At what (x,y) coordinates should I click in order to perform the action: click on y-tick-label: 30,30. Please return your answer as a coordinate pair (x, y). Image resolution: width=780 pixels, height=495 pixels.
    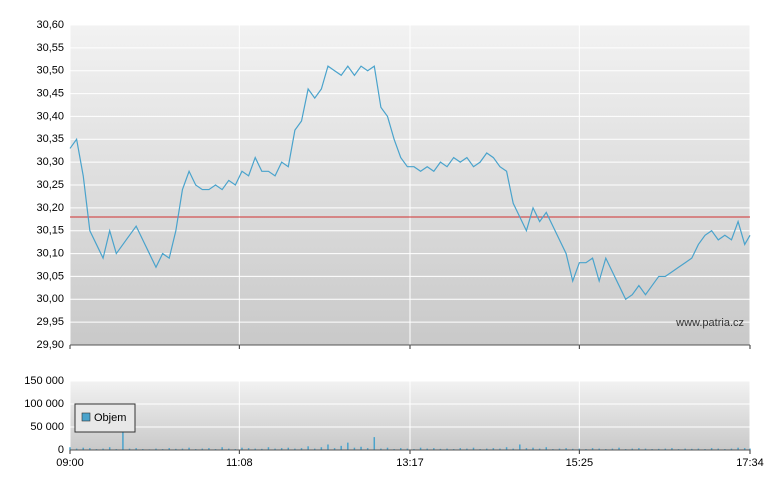
    Looking at the image, I should click on (50, 162).